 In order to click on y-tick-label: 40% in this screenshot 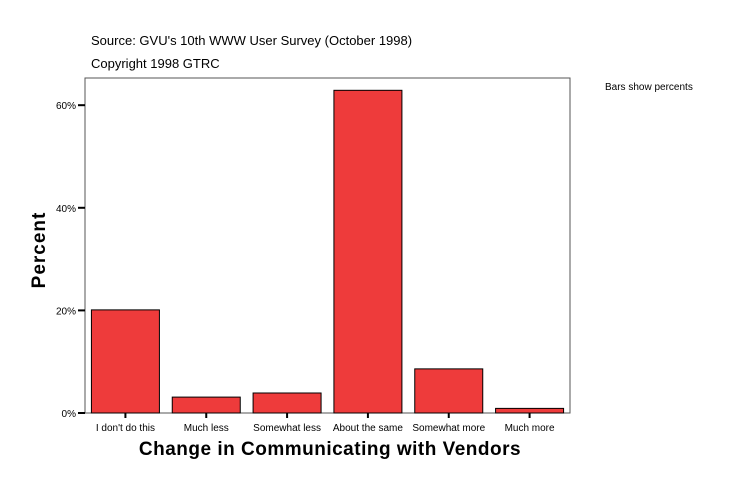, I will do `click(66, 209)`.